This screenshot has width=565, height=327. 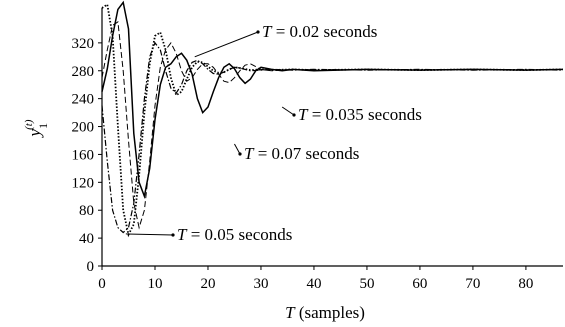 I want to click on x-tick-label: 20, so click(x=207, y=284).